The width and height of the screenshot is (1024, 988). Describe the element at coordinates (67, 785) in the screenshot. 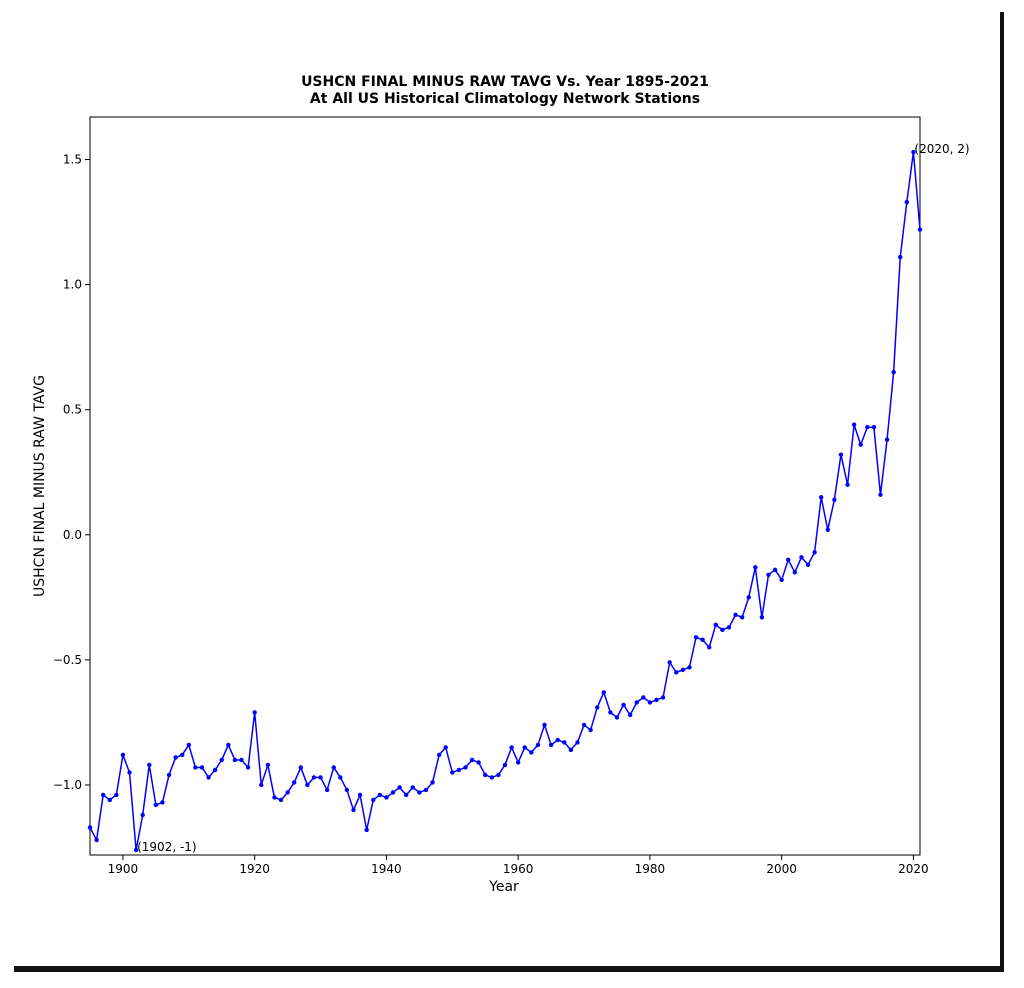

I see `y-tick-label: −1.0` at that location.